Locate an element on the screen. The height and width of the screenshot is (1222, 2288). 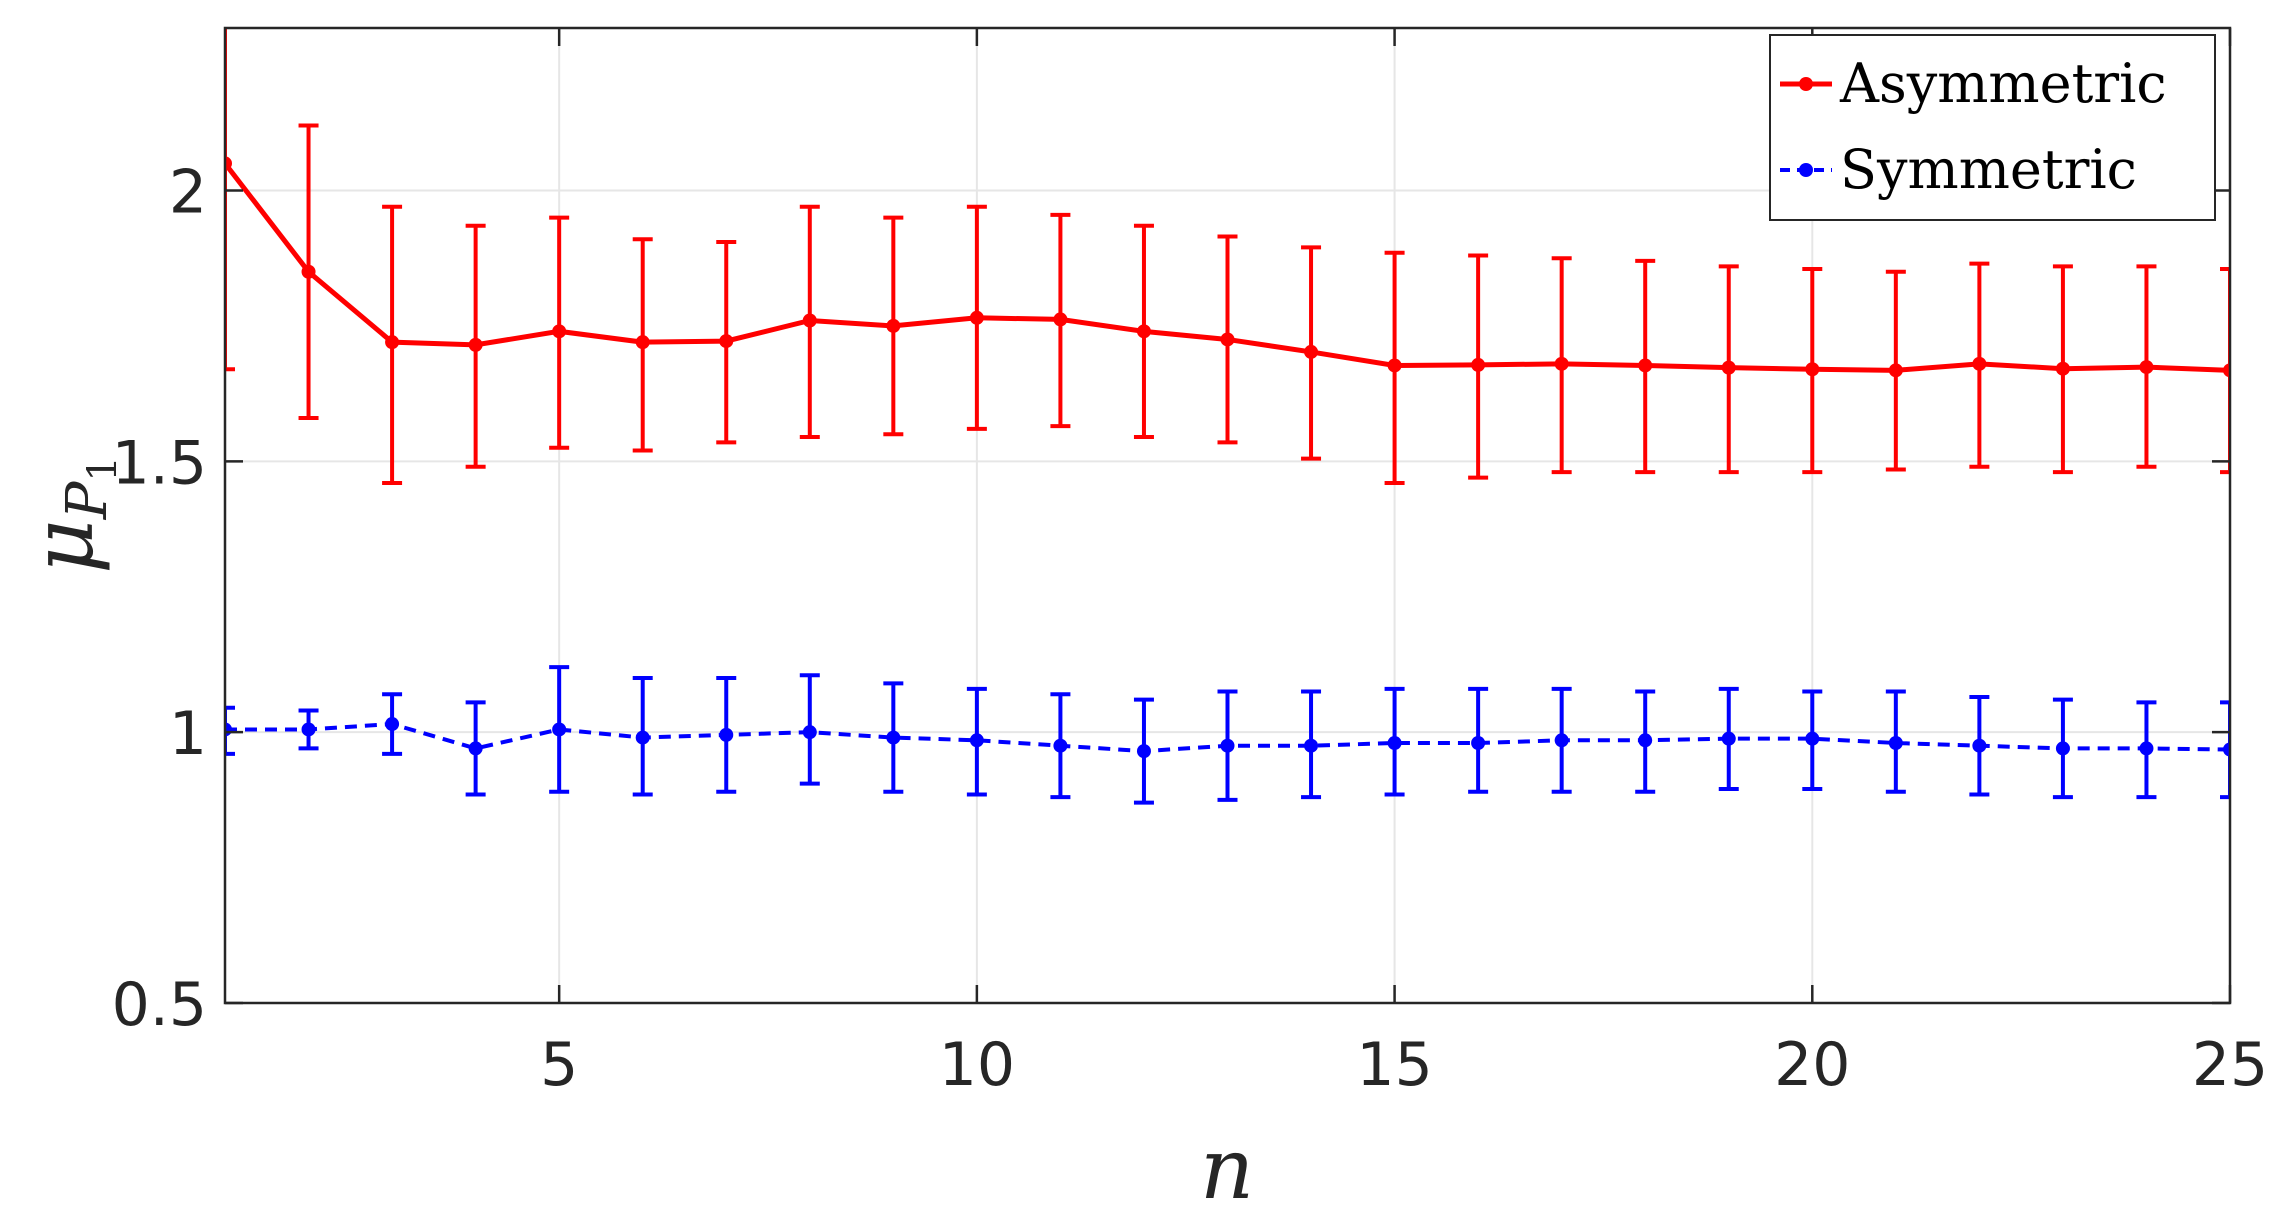
y-tick-label: 1.5 is located at coordinates (159, 463).